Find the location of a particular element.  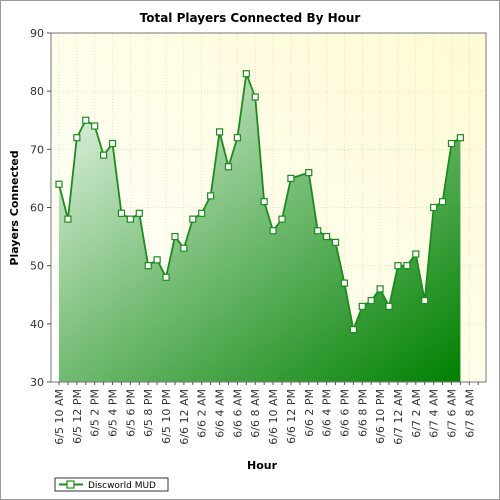

x-tick-label: 6/6 10 AM is located at coordinates (273, 417).